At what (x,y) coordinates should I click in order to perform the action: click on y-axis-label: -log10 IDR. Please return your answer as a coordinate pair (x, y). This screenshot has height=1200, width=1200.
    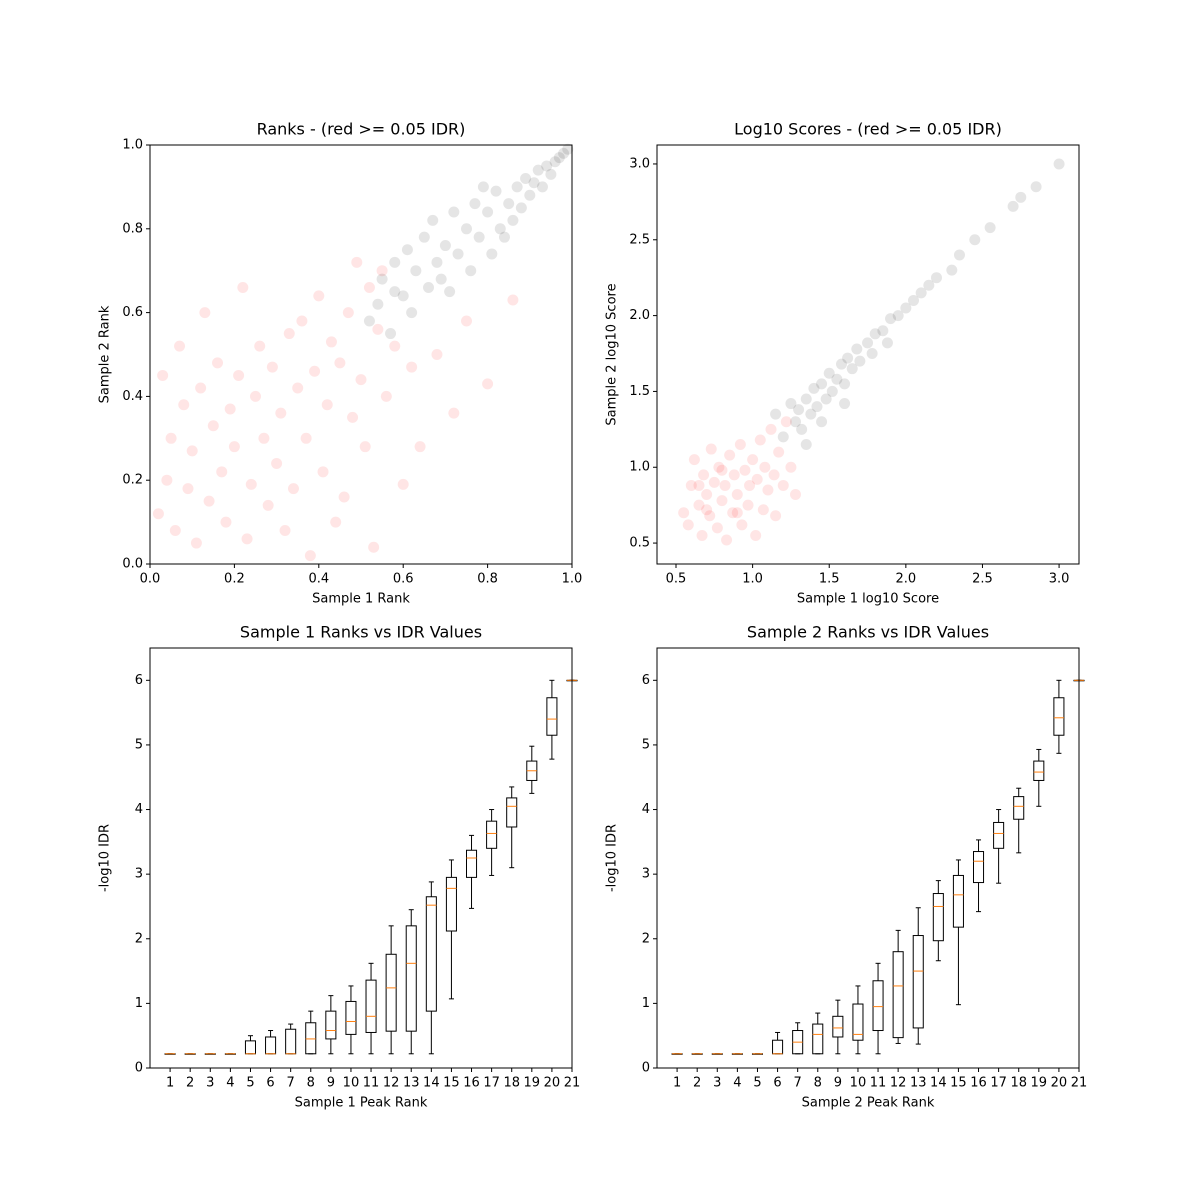
    Looking at the image, I should click on (105, 858).